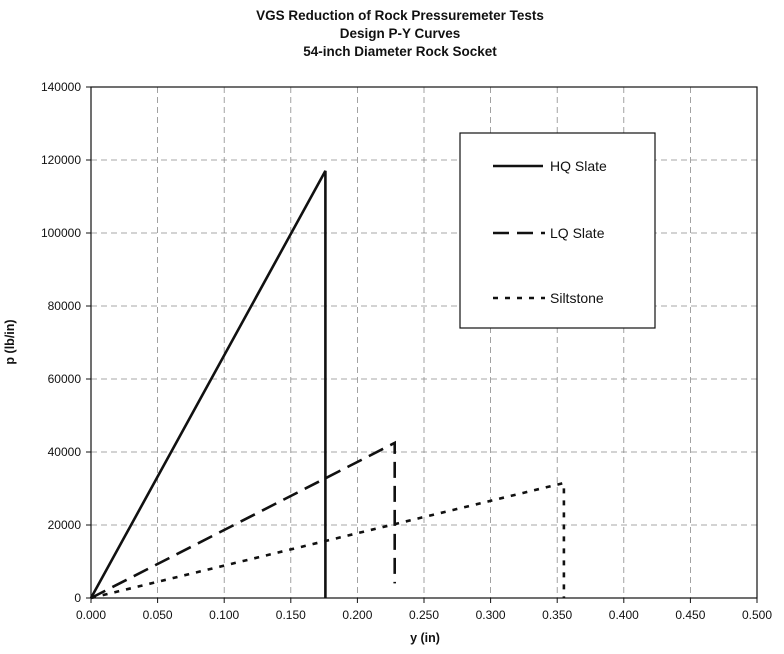 This screenshot has width=784, height=654. I want to click on y-tick-label: 100000, so click(61, 233).